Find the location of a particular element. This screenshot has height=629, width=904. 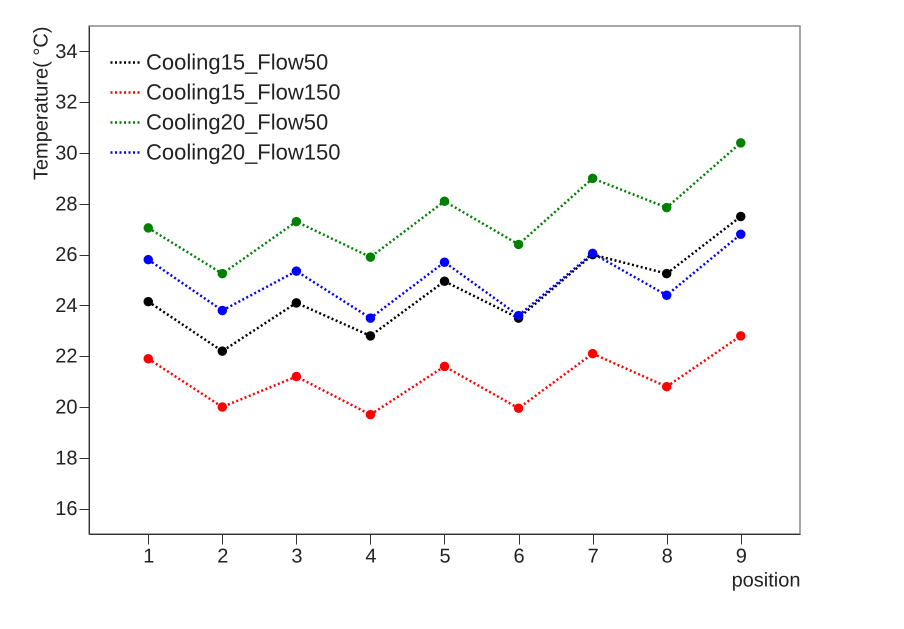

x-tick-label: 2 is located at coordinates (222, 557).